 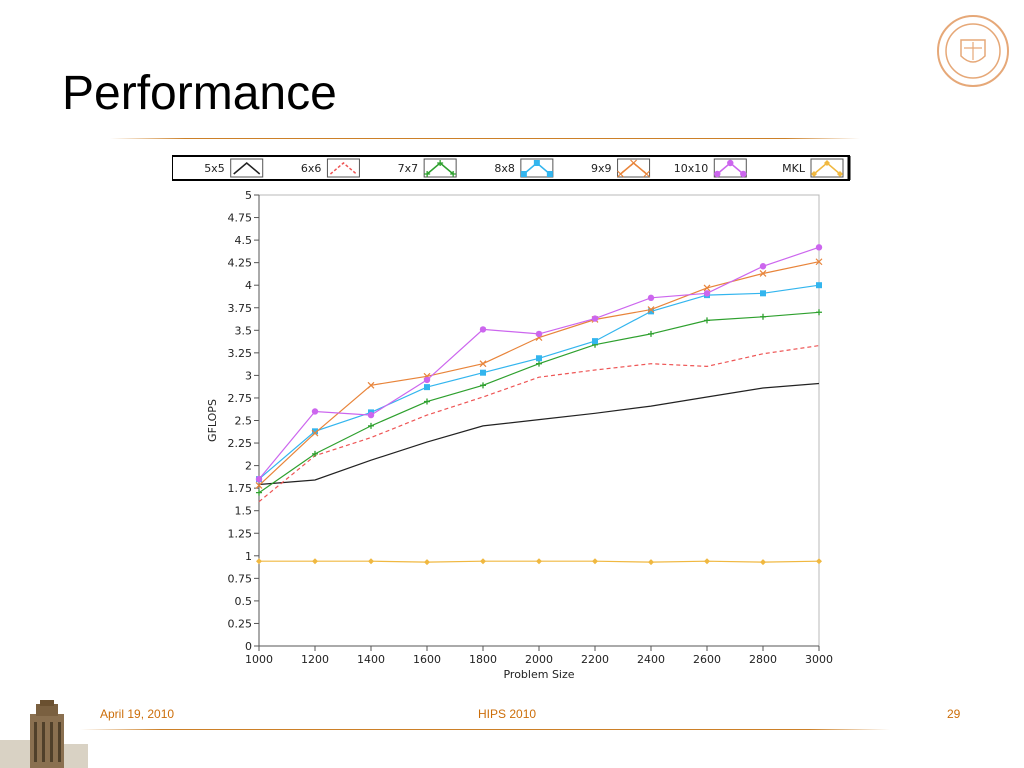 I want to click on legend-label: 8x8, so click(x=504, y=168).